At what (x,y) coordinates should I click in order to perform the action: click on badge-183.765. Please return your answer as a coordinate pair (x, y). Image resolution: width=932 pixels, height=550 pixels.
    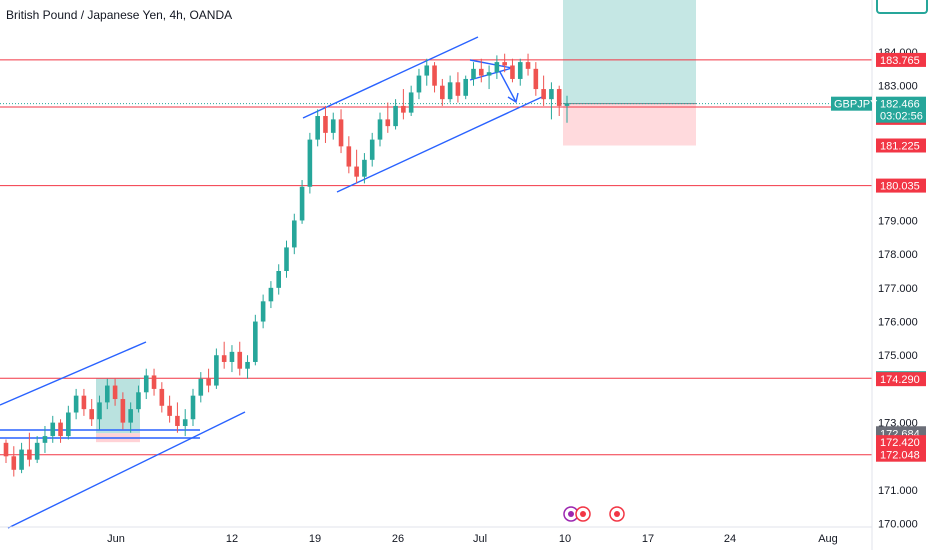
    Looking at the image, I should click on (901, 59).